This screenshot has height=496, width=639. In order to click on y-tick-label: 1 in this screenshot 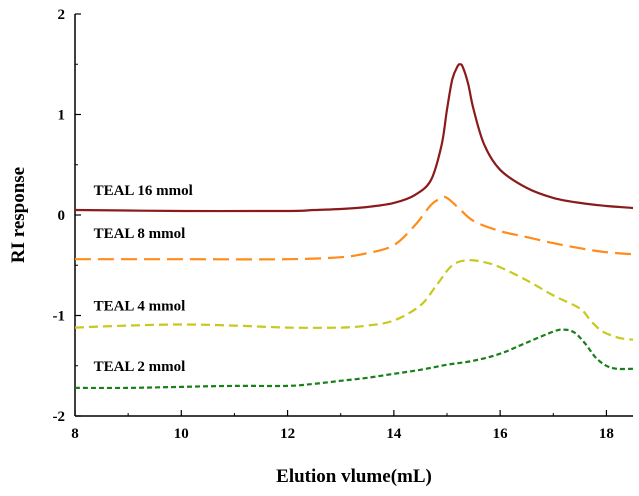, I will do `click(62, 116)`.